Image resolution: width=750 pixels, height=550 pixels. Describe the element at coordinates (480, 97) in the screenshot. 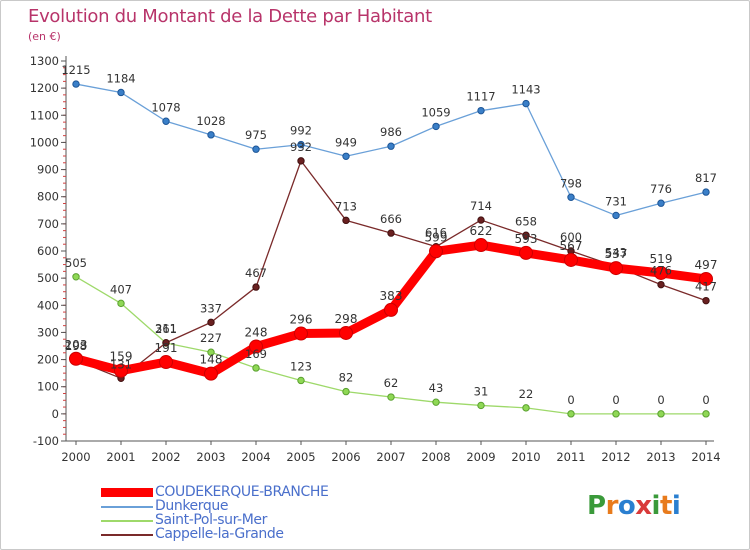

I see `data-label: 1117` at that location.